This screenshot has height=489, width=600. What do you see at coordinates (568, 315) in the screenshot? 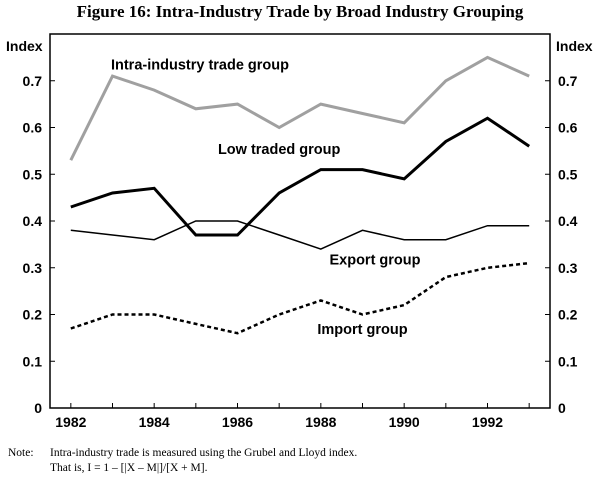
I see `y-tick-label-right: 0.2` at bounding box center [568, 315].